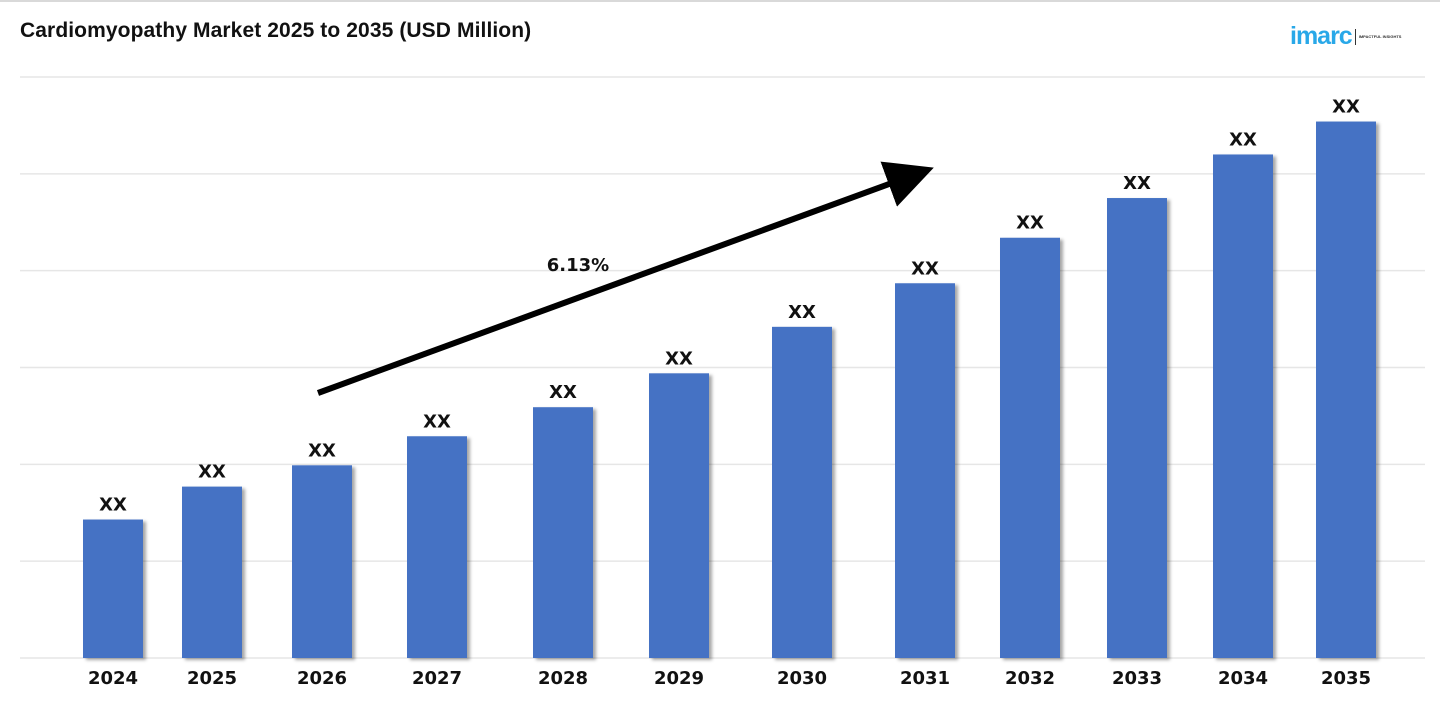 The width and height of the screenshot is (1440, 707). I want to click on x-tick-2034: 2034, so click(1243, 678).